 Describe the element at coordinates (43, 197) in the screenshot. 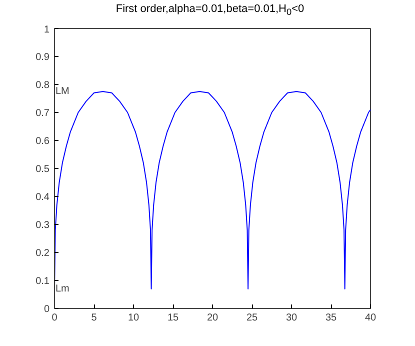

I see `y-tick-label: 0.4` at that location.